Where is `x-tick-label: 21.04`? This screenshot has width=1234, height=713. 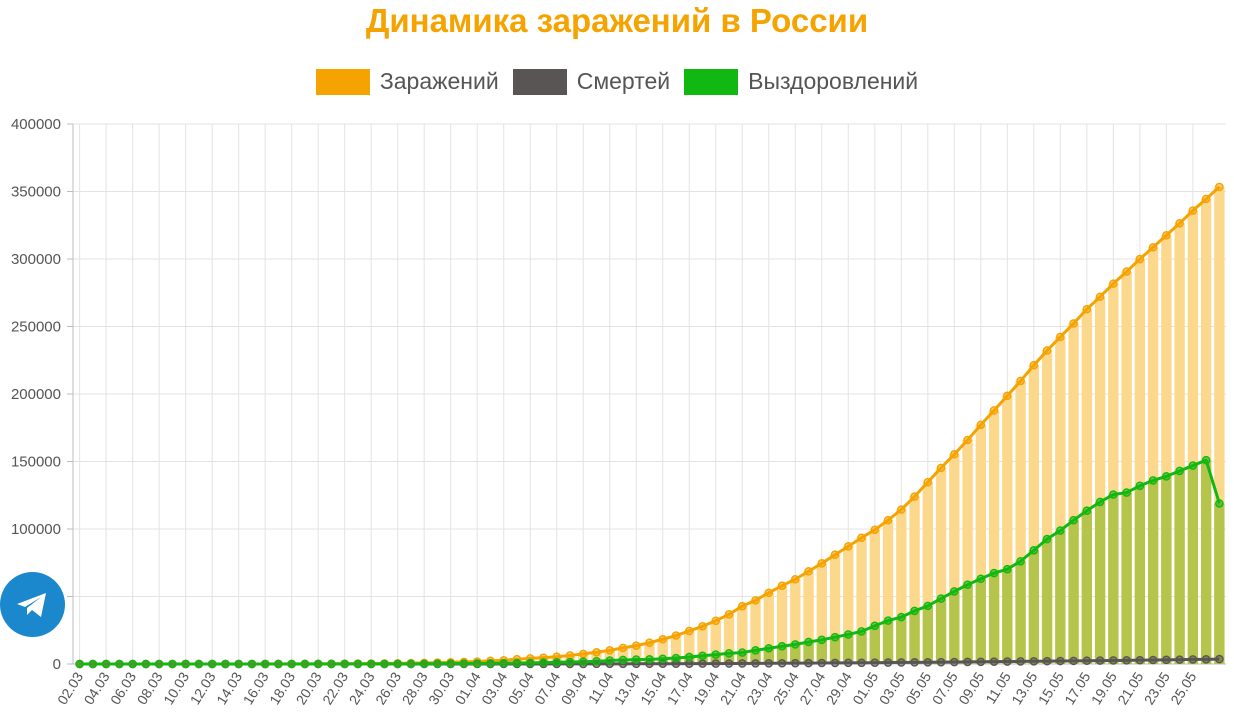
x-tick-label: 21.04 is located at coordinates (733, 688).